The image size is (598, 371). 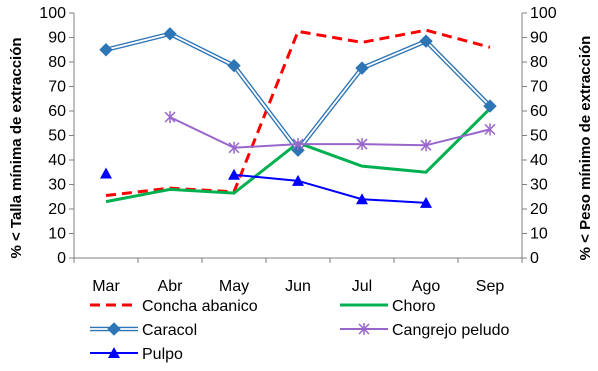 What do you see at coordinates (57, 111) in the screenshot?
I see `y-tick-label-left: 60` at bounding box center [57, 111].